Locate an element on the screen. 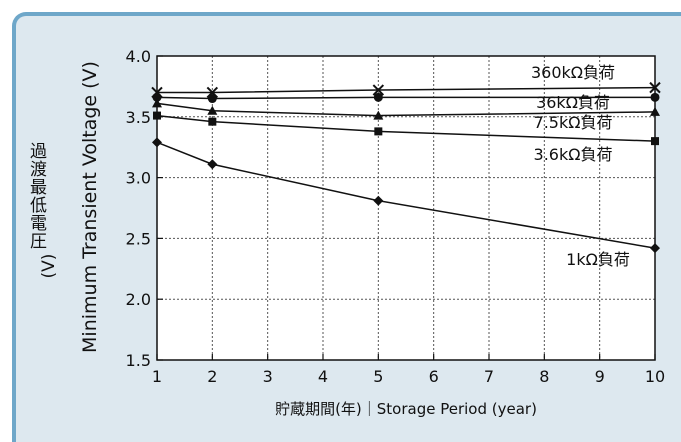  series-label: 7.5kΩ負荷 is located at coordinates (573, 122).